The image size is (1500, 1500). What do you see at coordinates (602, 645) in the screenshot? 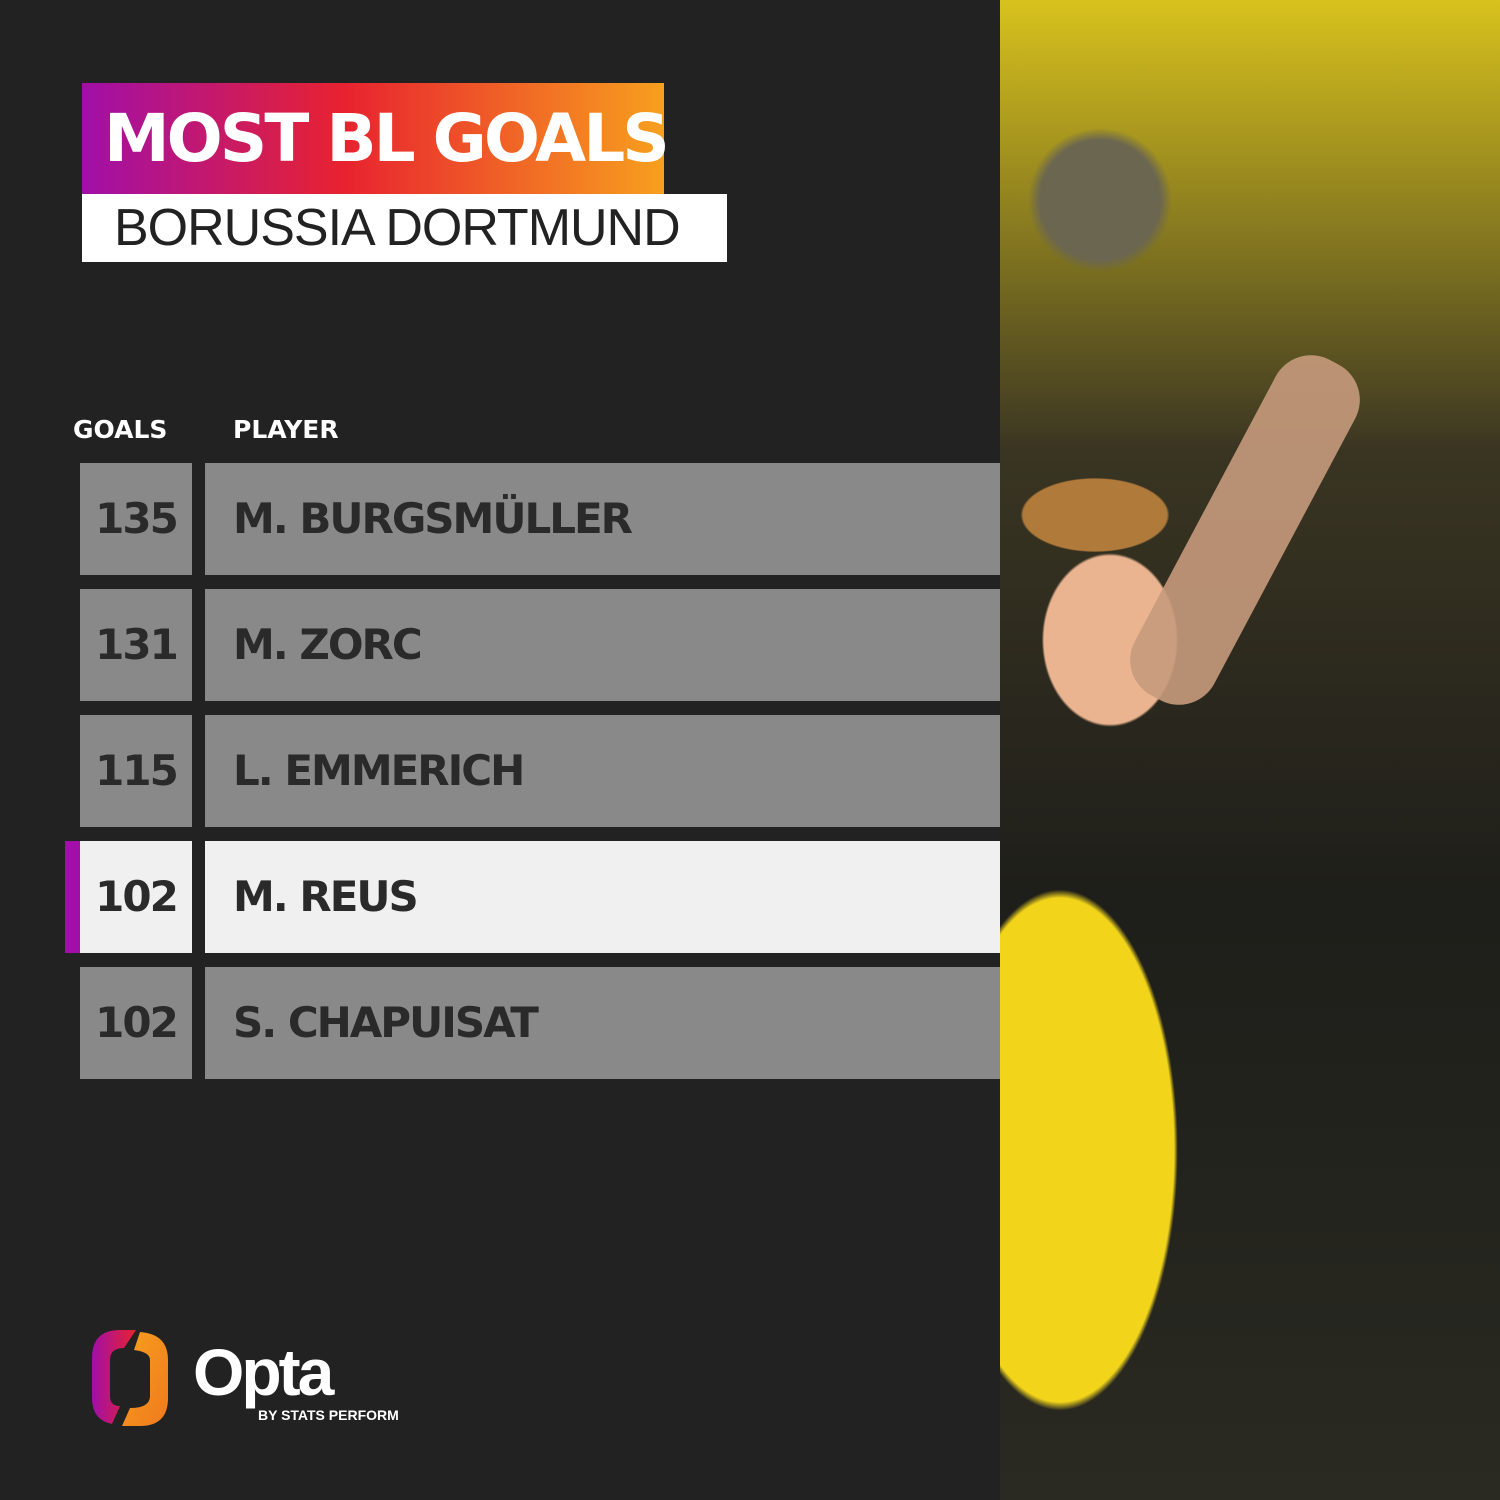
I see `player-cell: M. ZORC` at bounding box center [602, 645].